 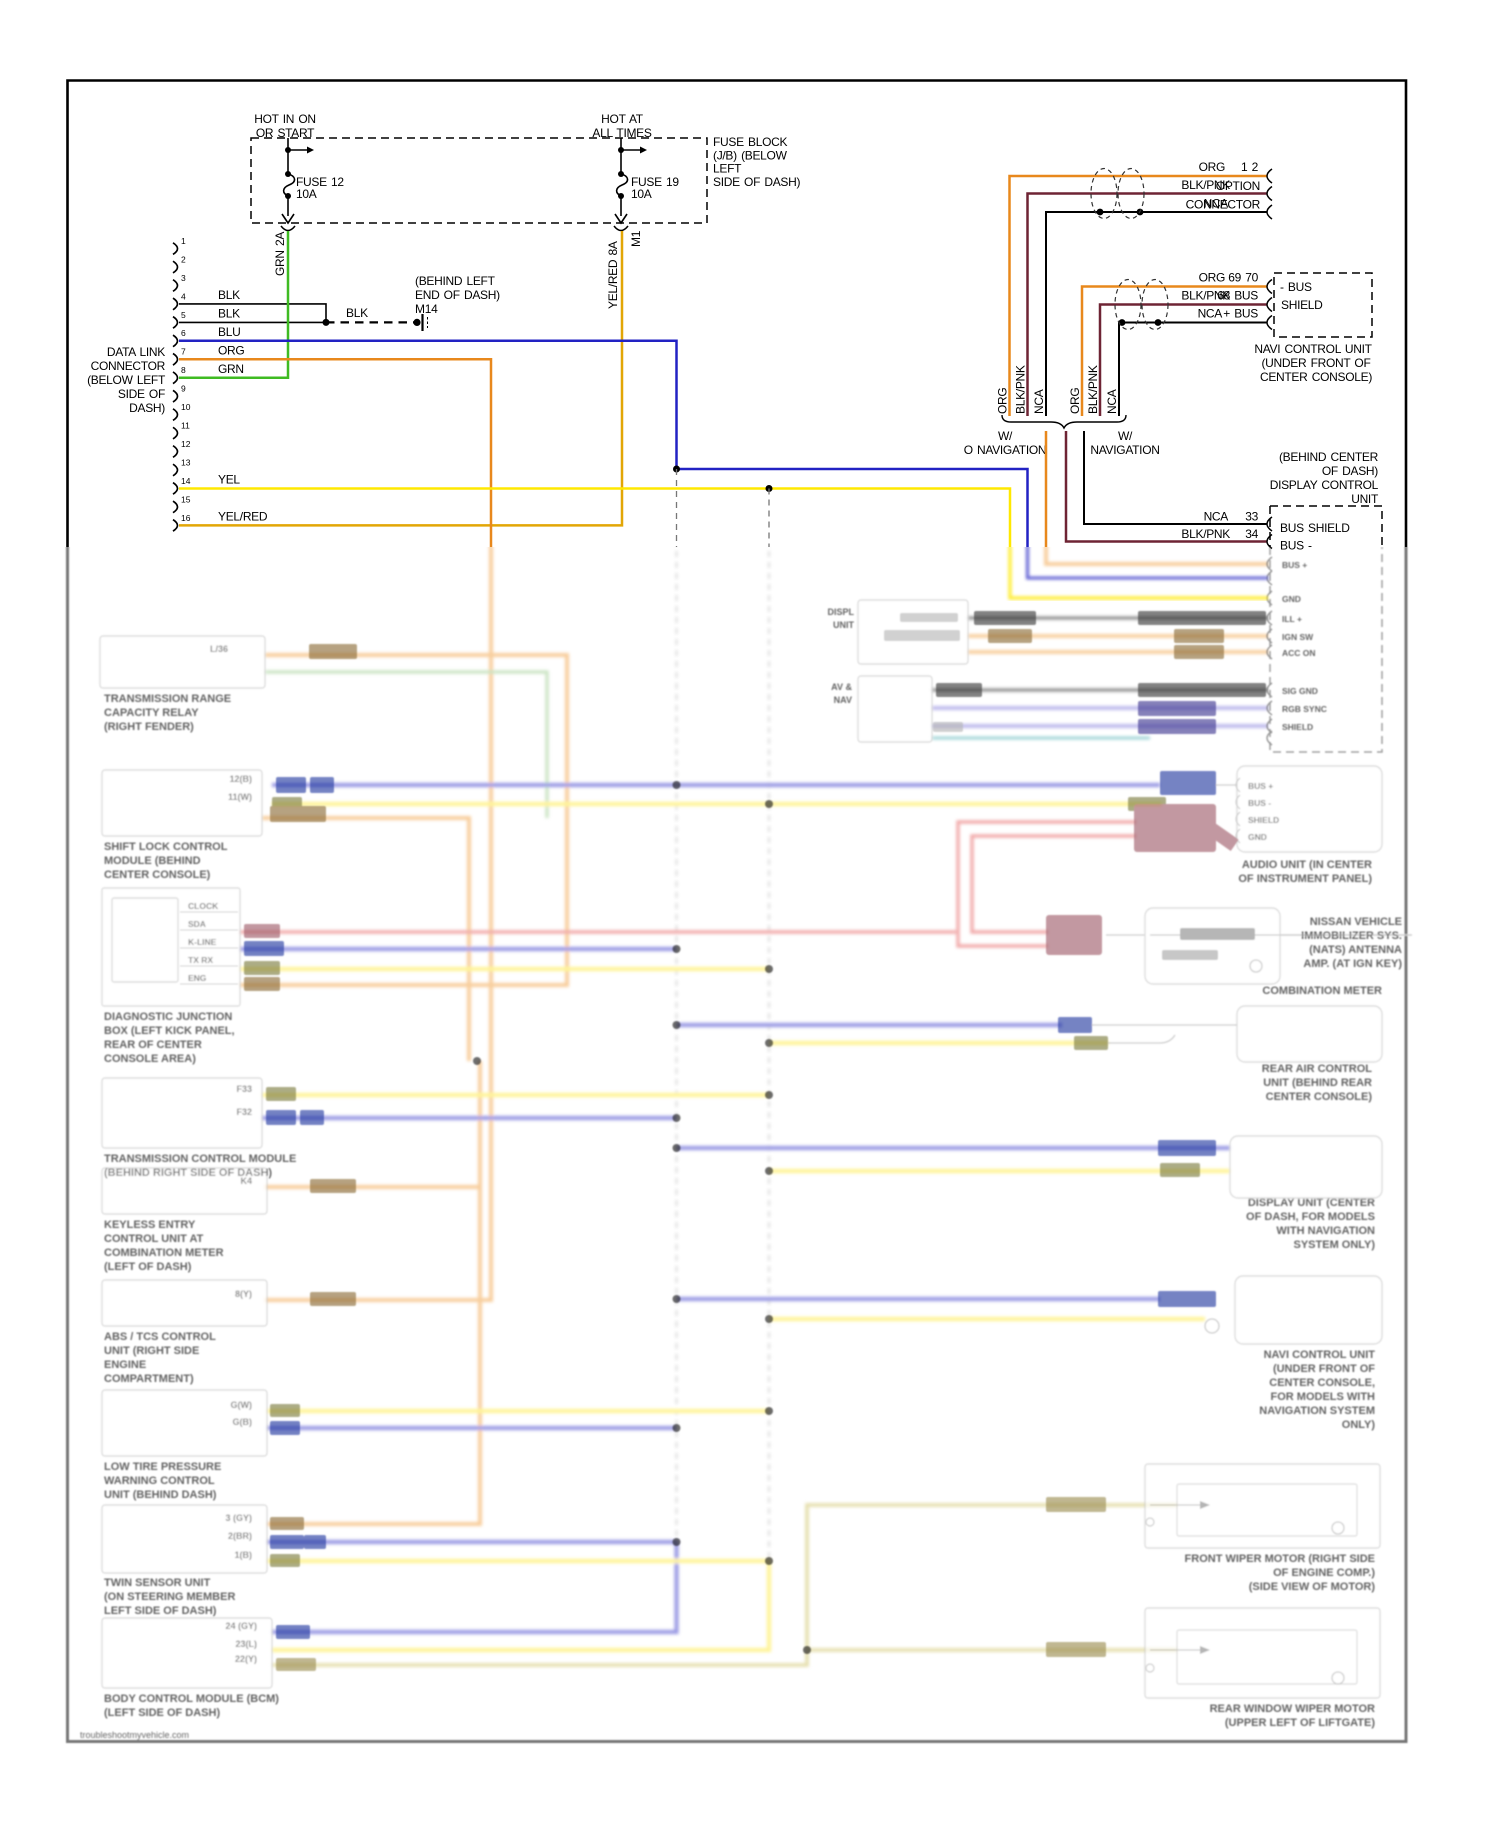 I want to click on svg-text: CENTER CONSOLE,, so click(x=1322, y=1383).